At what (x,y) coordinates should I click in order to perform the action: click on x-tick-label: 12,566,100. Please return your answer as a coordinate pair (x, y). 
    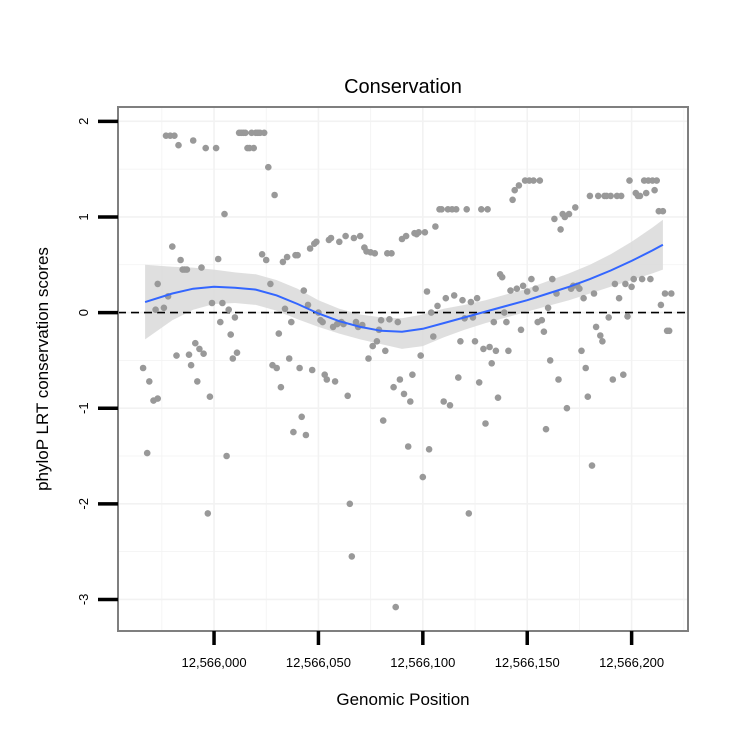
    Looking at the image, I should click on (422, 662).